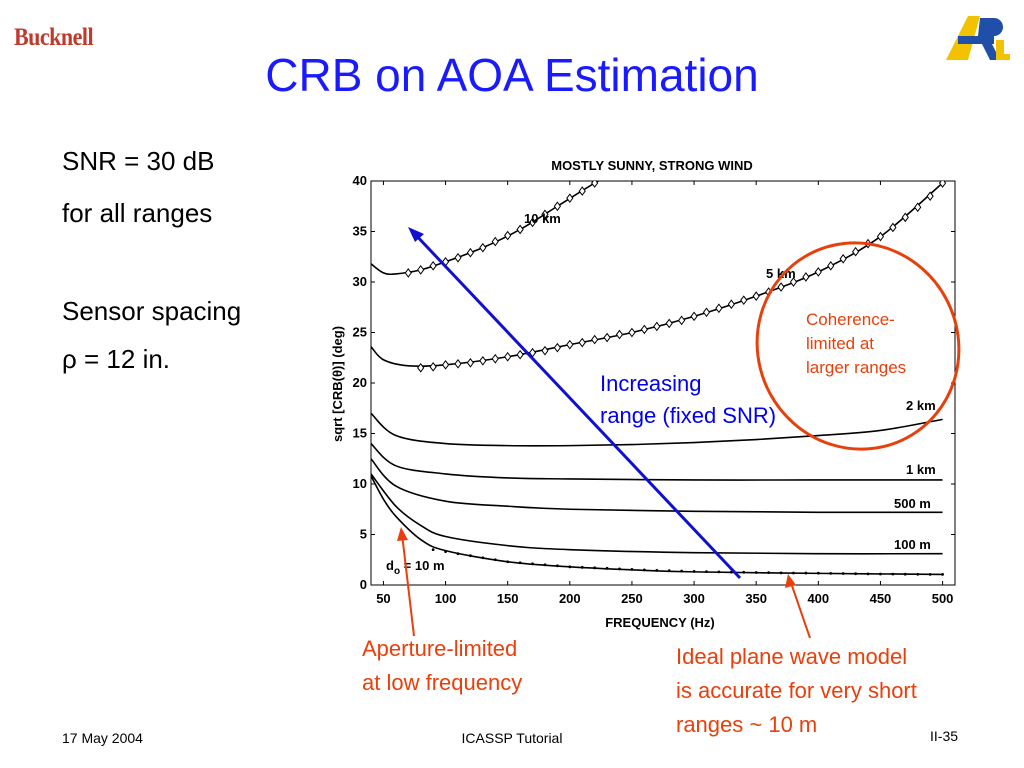 The image size is (1024, 768). What do you see at coordinates (660, 622) in the screenshot?
I see `x-axis-label: FREQUENCY (Hz)` at bounding box center [660, 622].